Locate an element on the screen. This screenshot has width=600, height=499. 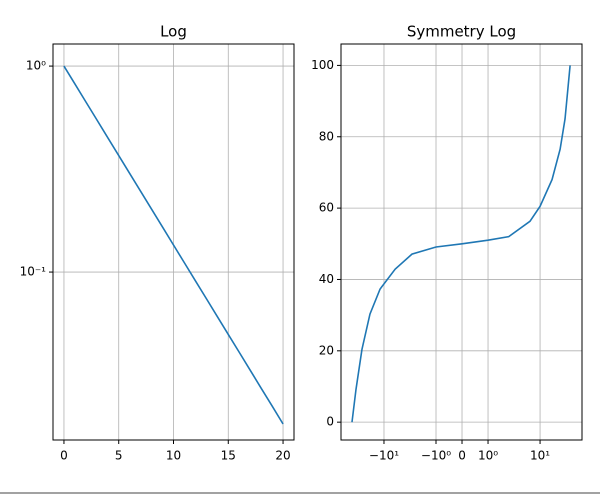
x-tick-label: 20 is located at coordinates (282, 456).